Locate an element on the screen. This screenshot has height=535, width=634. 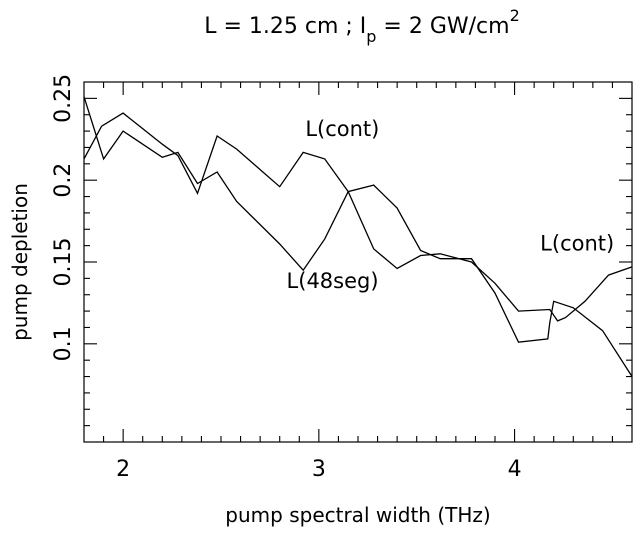
y-tick-label: 0.15 is located at coordinates (63, 262).